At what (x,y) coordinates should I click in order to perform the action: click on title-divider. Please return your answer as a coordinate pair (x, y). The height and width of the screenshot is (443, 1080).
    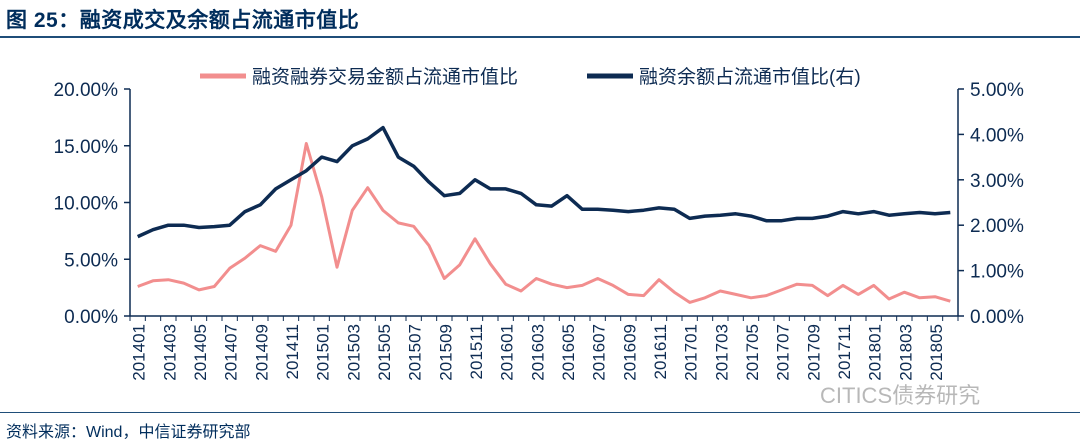
    Looking at the image, I should click on (540, 37).